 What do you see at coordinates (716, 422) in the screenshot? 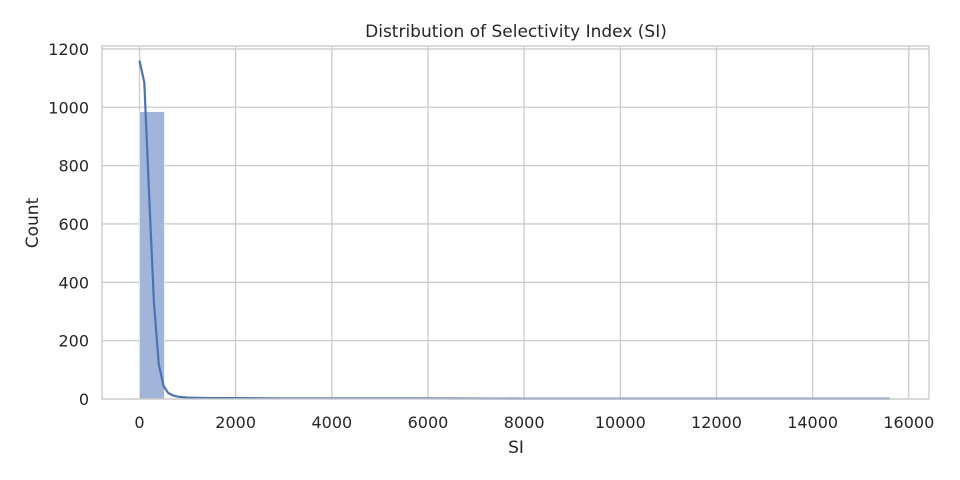
I see `x-tick-label: 12000` at bounding box center [716, 422].